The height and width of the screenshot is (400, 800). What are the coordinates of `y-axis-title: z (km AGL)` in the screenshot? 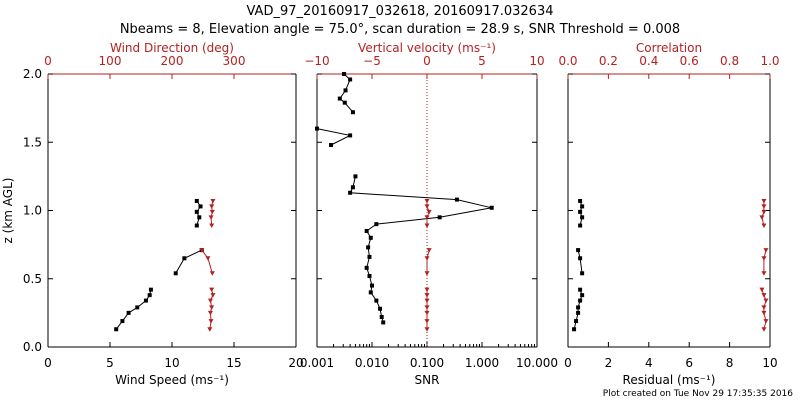 It's located at (8, 211).